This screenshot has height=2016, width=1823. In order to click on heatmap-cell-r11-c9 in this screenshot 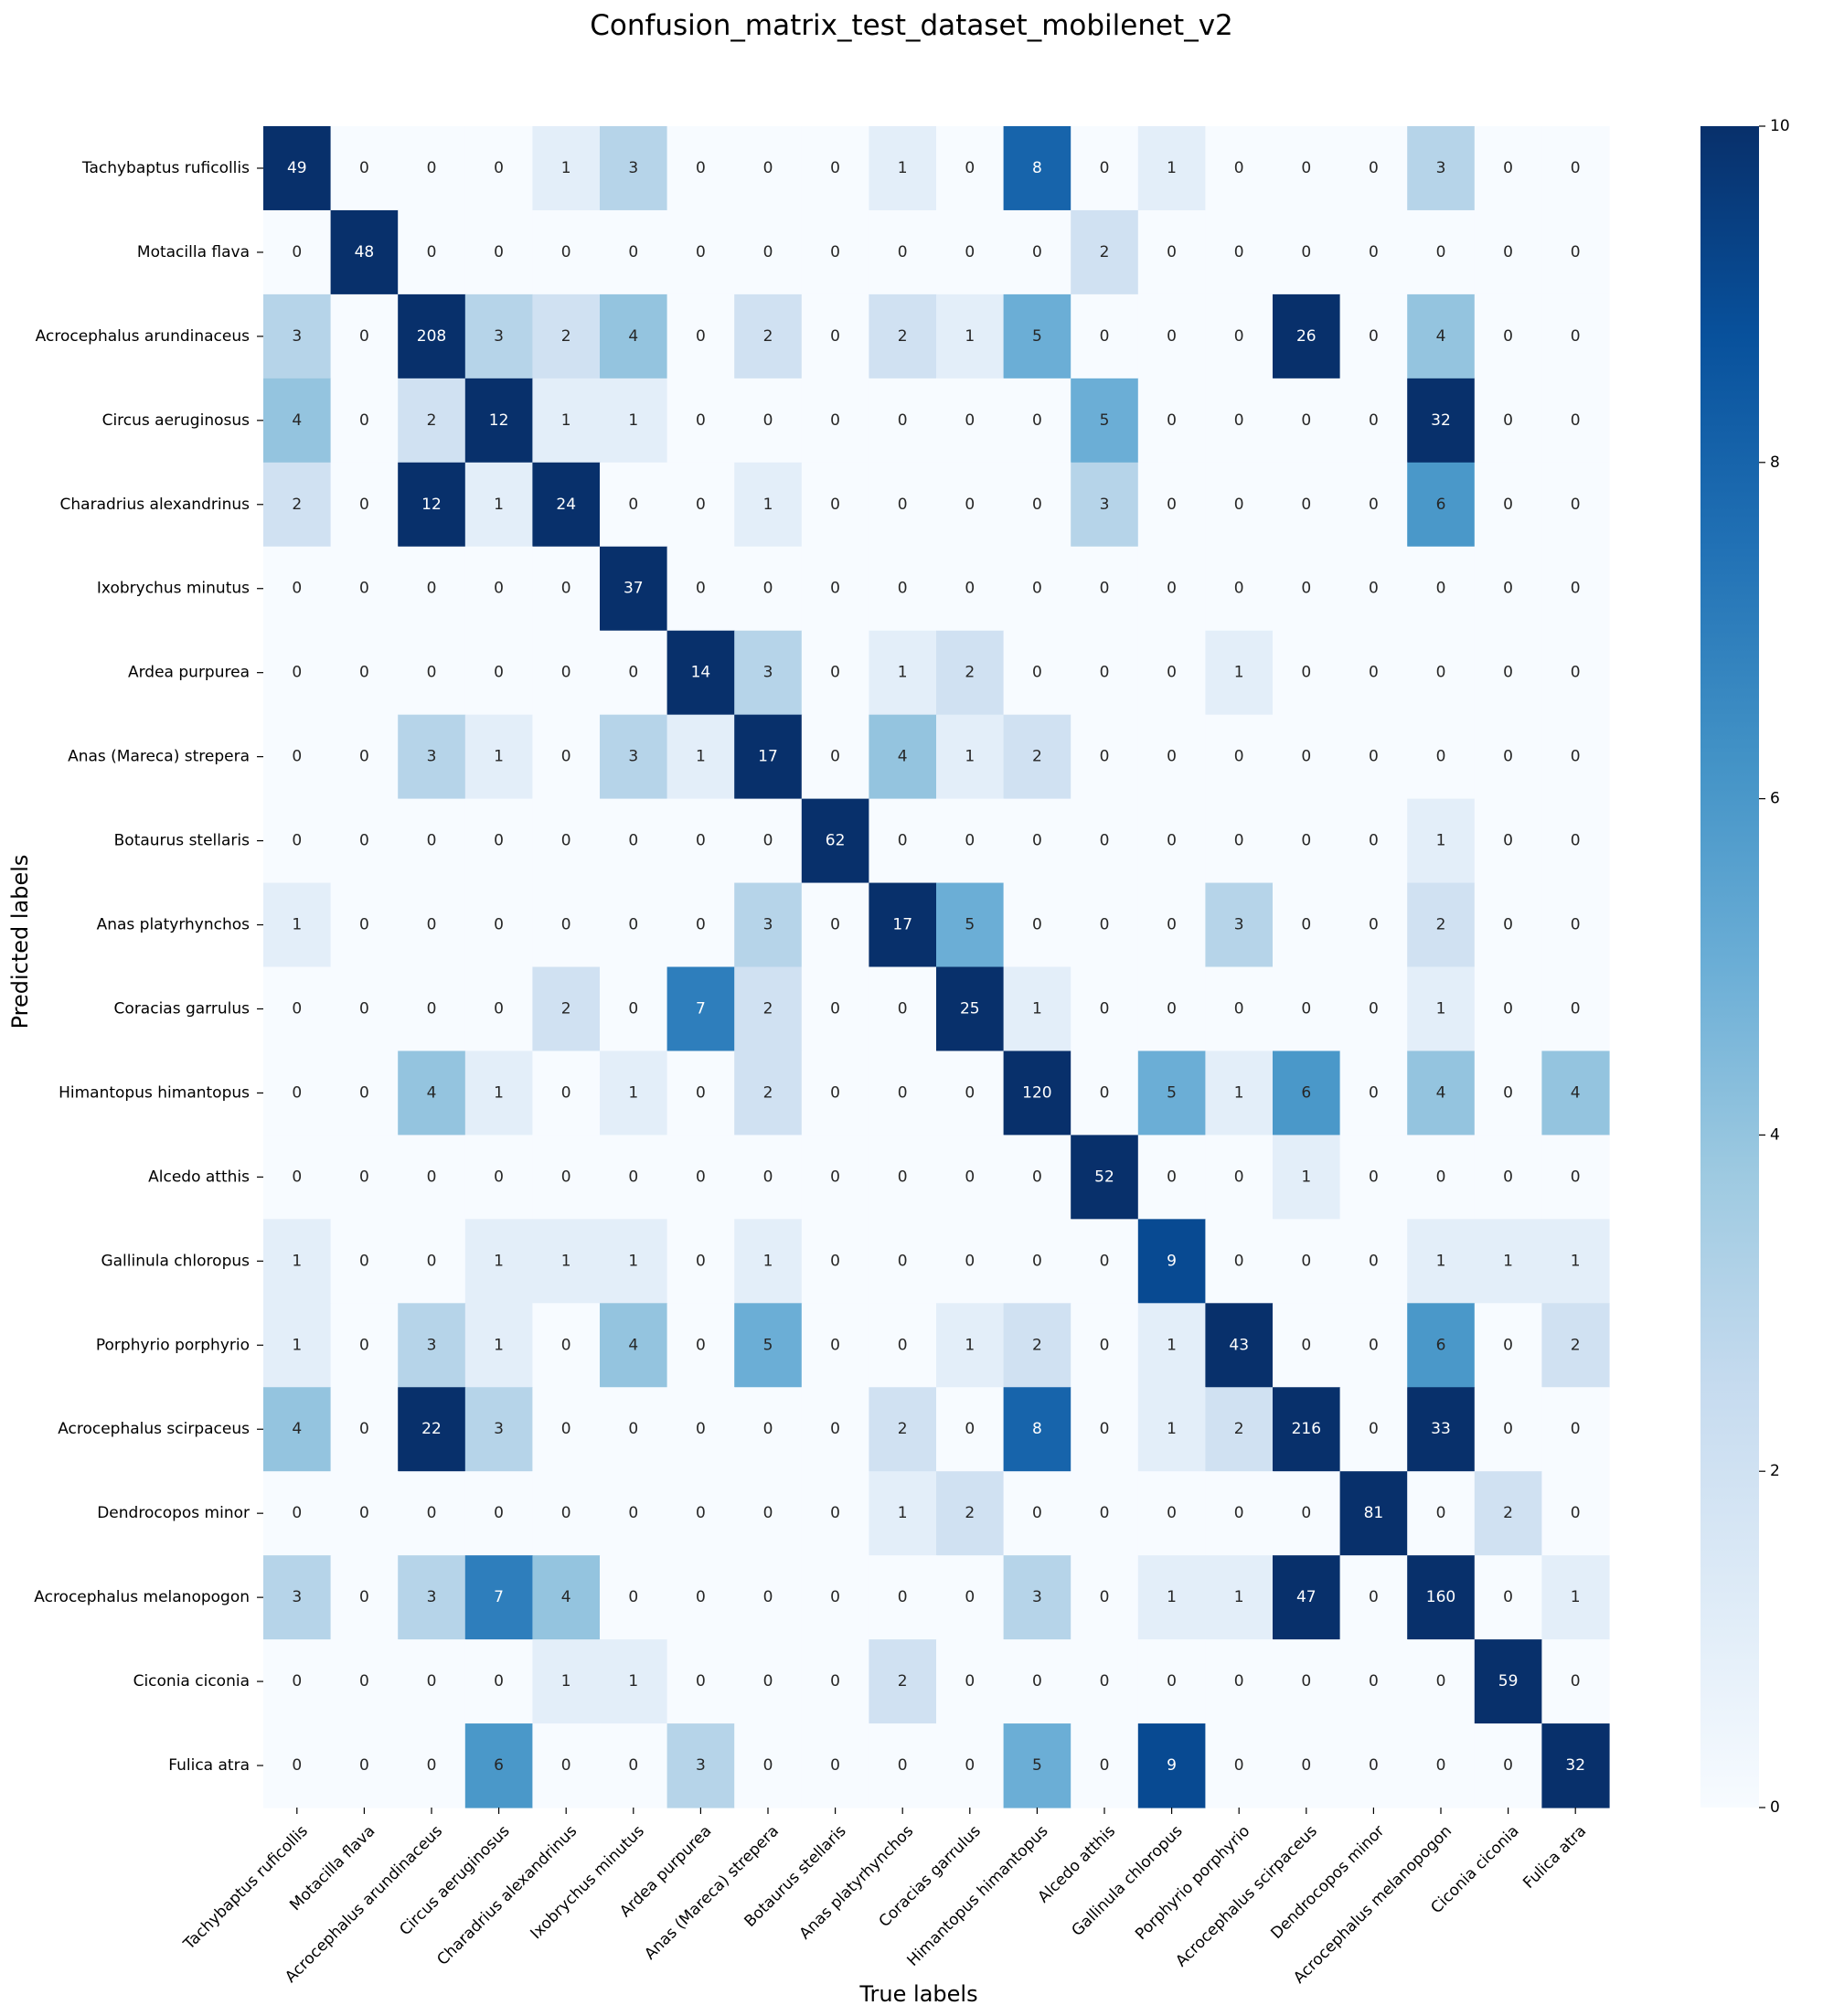, I will do `click(903, 1093)`.